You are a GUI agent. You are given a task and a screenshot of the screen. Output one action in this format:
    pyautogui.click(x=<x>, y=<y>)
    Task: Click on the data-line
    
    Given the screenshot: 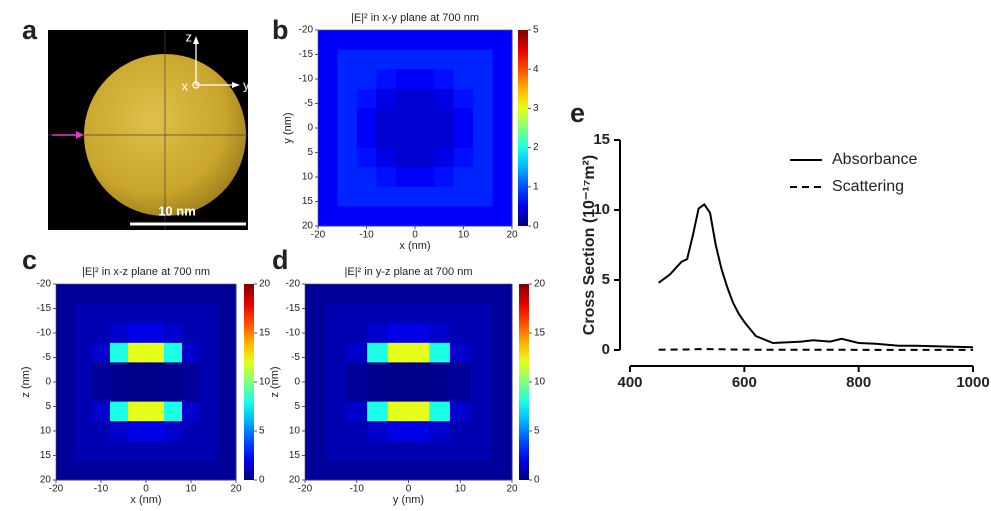 What is the action you would take?
    pyautogui.click(x=815, y=349)
    